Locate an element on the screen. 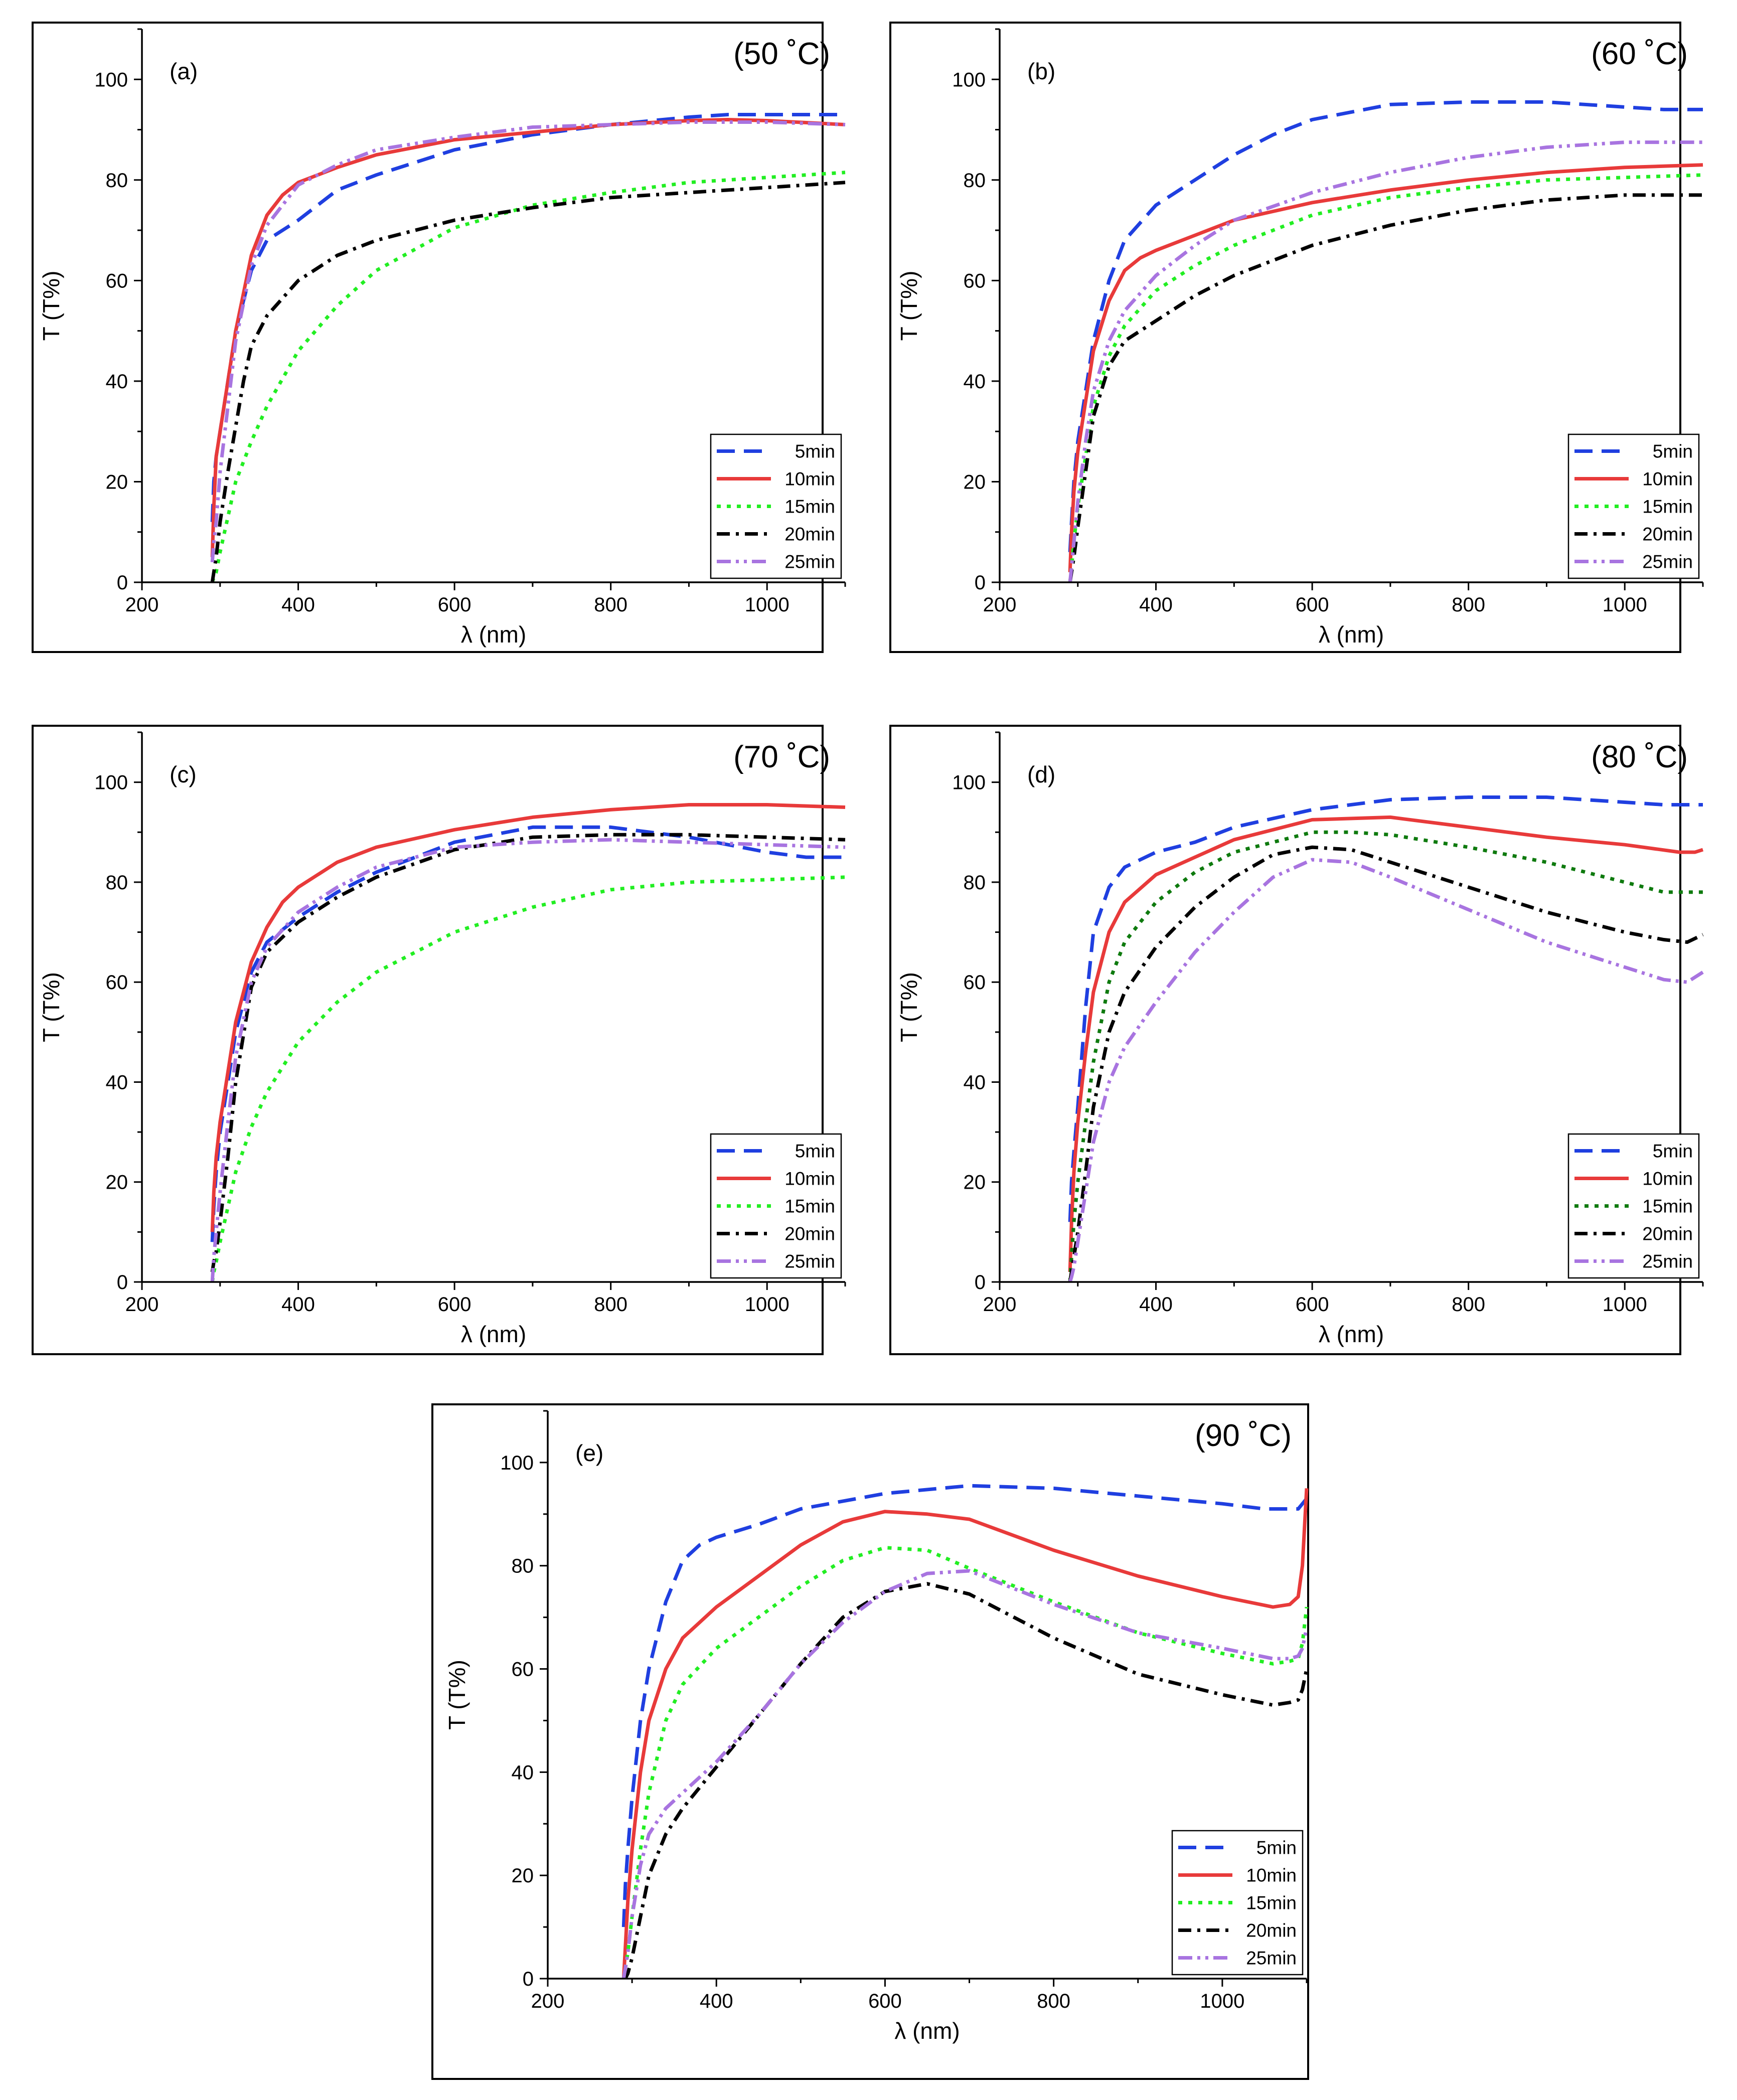  series-line-15min is located at coordinates (965, 1763).